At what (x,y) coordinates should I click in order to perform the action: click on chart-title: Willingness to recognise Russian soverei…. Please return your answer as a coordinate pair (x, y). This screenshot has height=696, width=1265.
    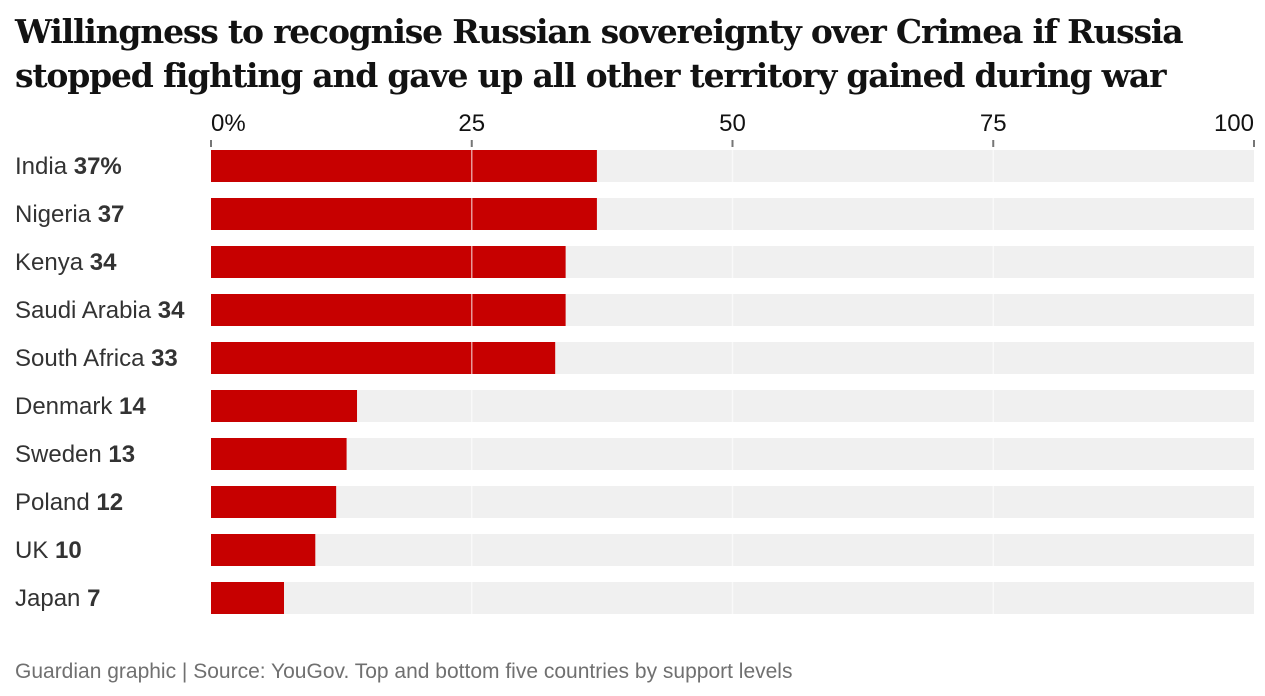
    Looking at the image, I should click on (599, 53).